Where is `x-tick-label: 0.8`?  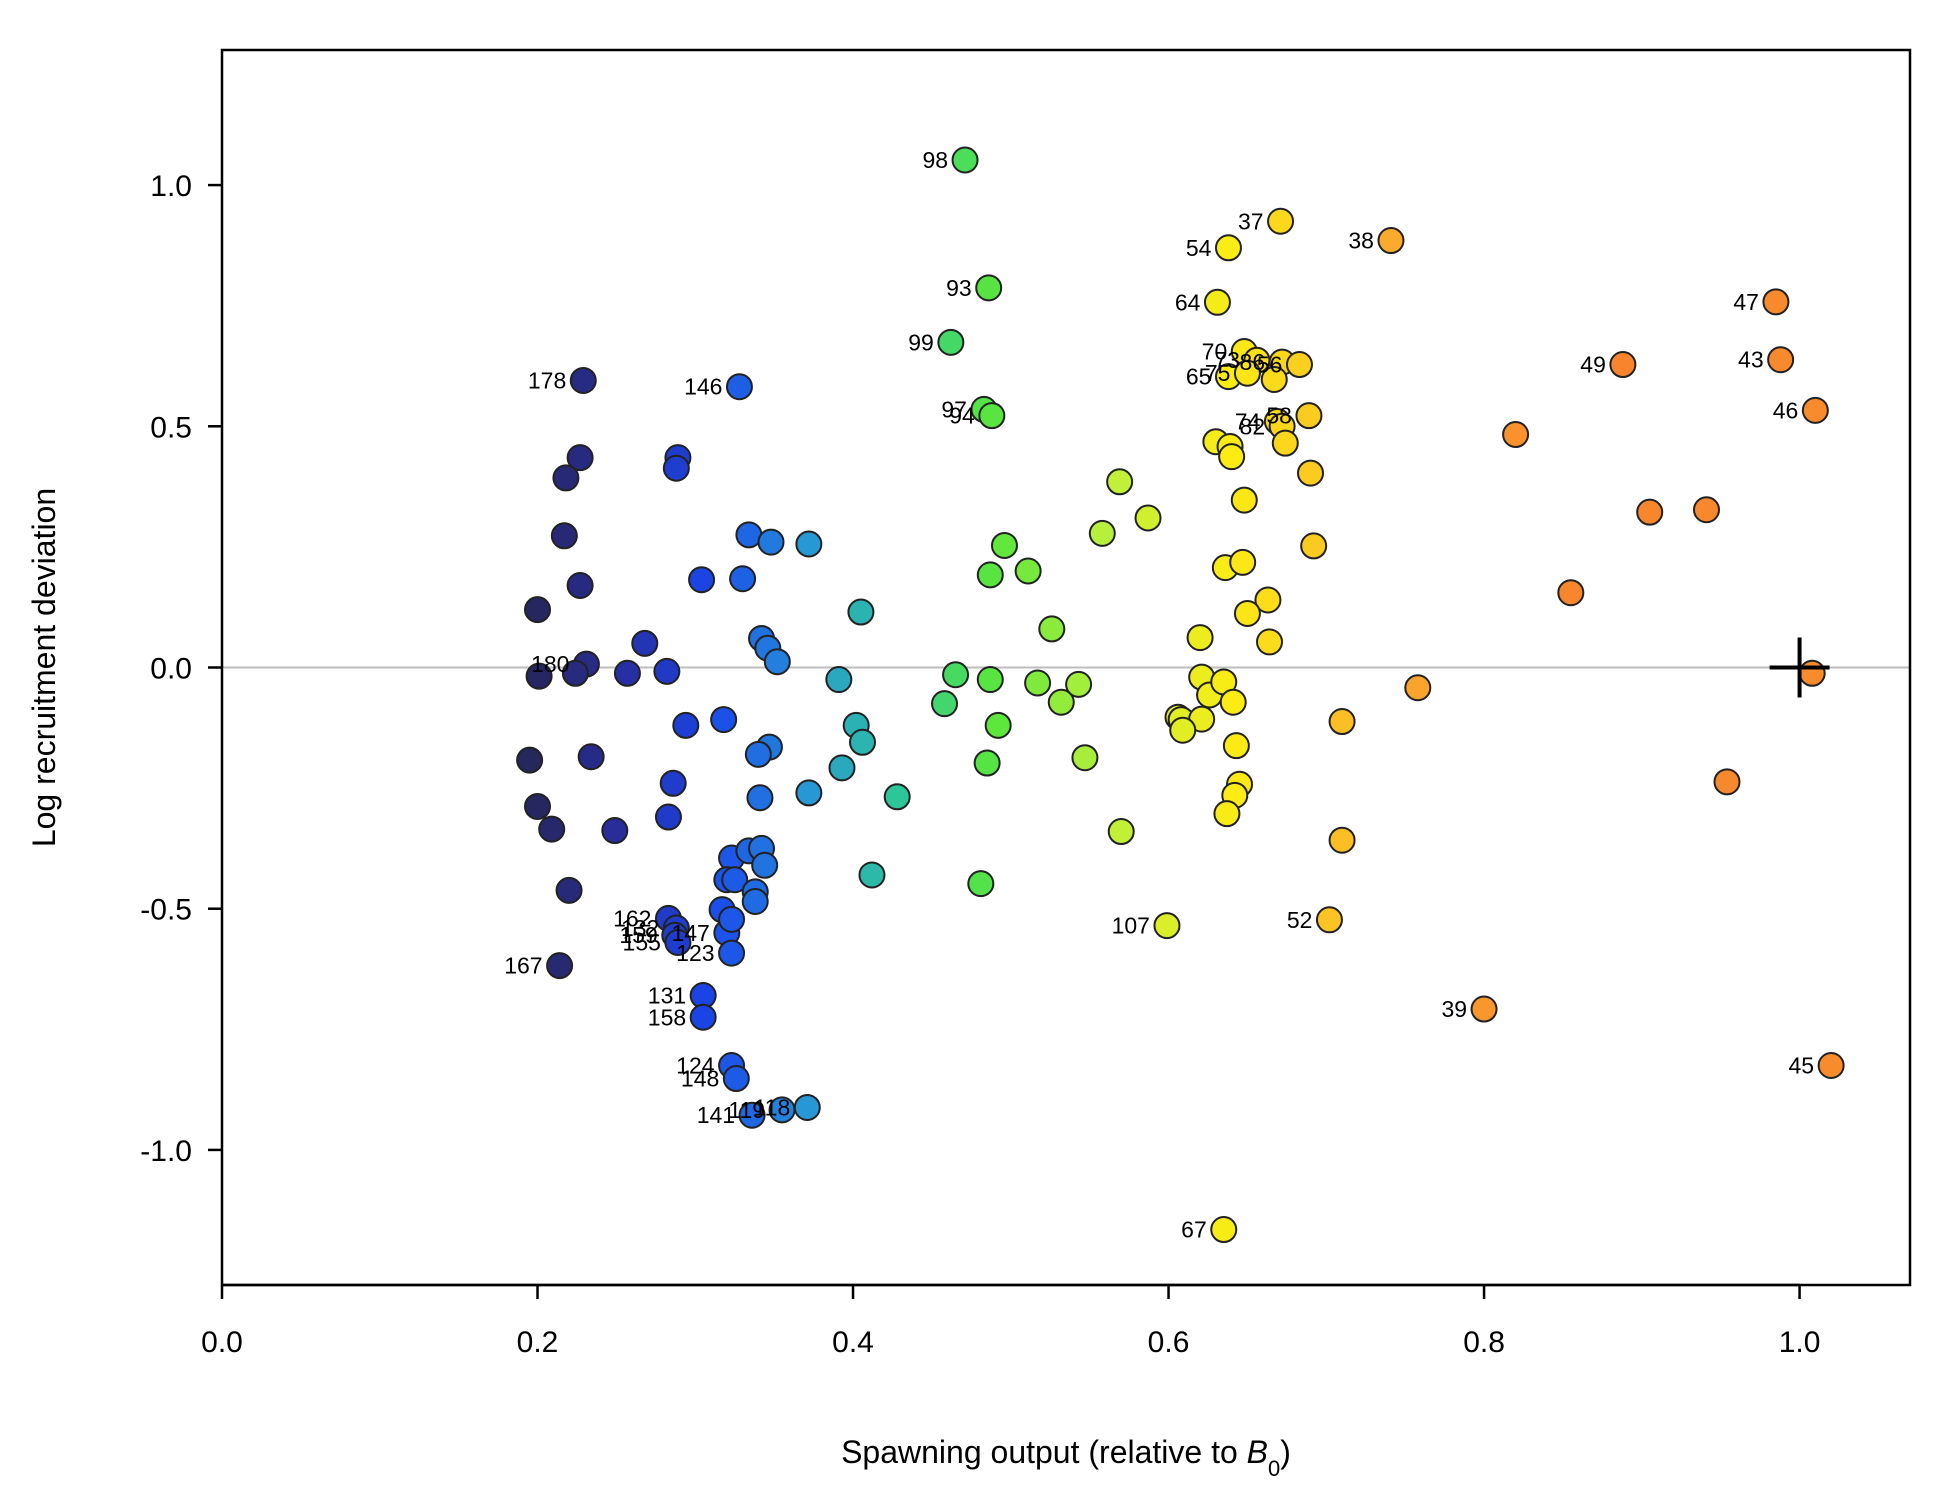
x-tick-label: 0.8 is located at coordinates (1484, 1342).